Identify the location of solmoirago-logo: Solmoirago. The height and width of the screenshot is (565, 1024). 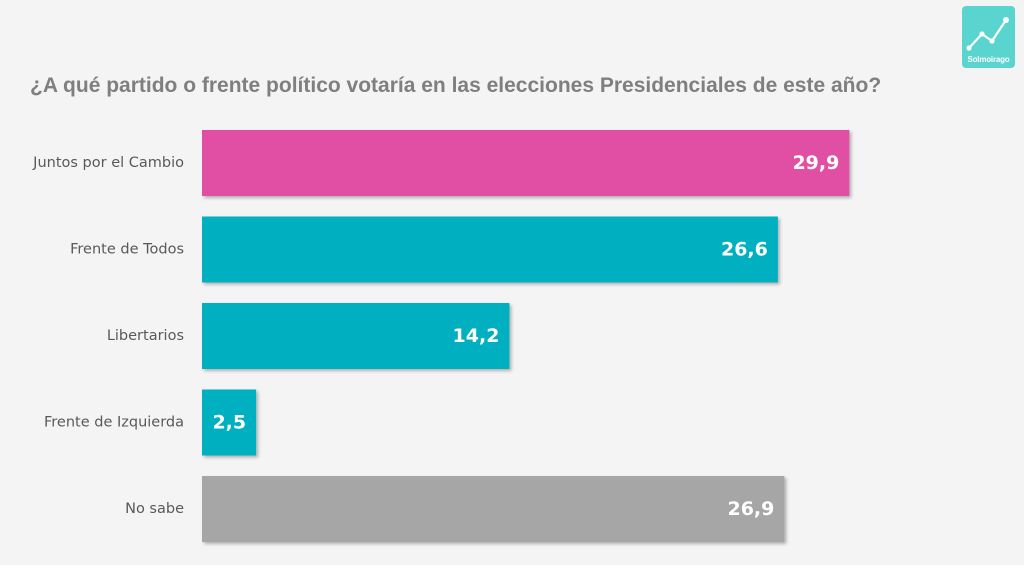
(988, 37).